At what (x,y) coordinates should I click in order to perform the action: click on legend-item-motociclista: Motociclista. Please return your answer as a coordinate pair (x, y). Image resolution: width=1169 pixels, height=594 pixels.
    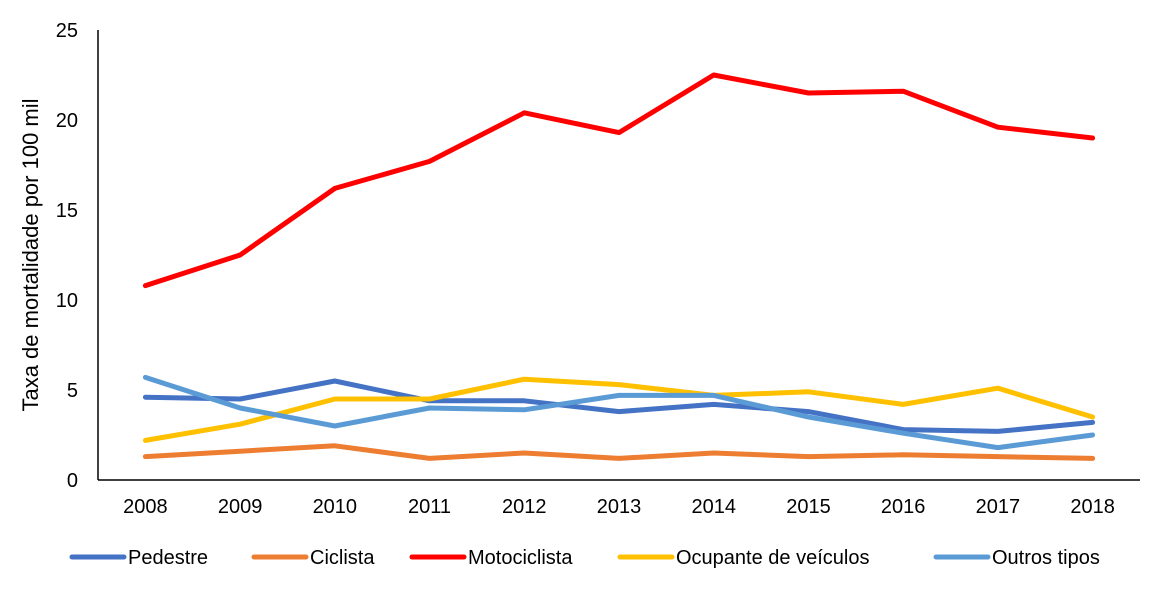
    Looking at the image, I should click on (491, 558).